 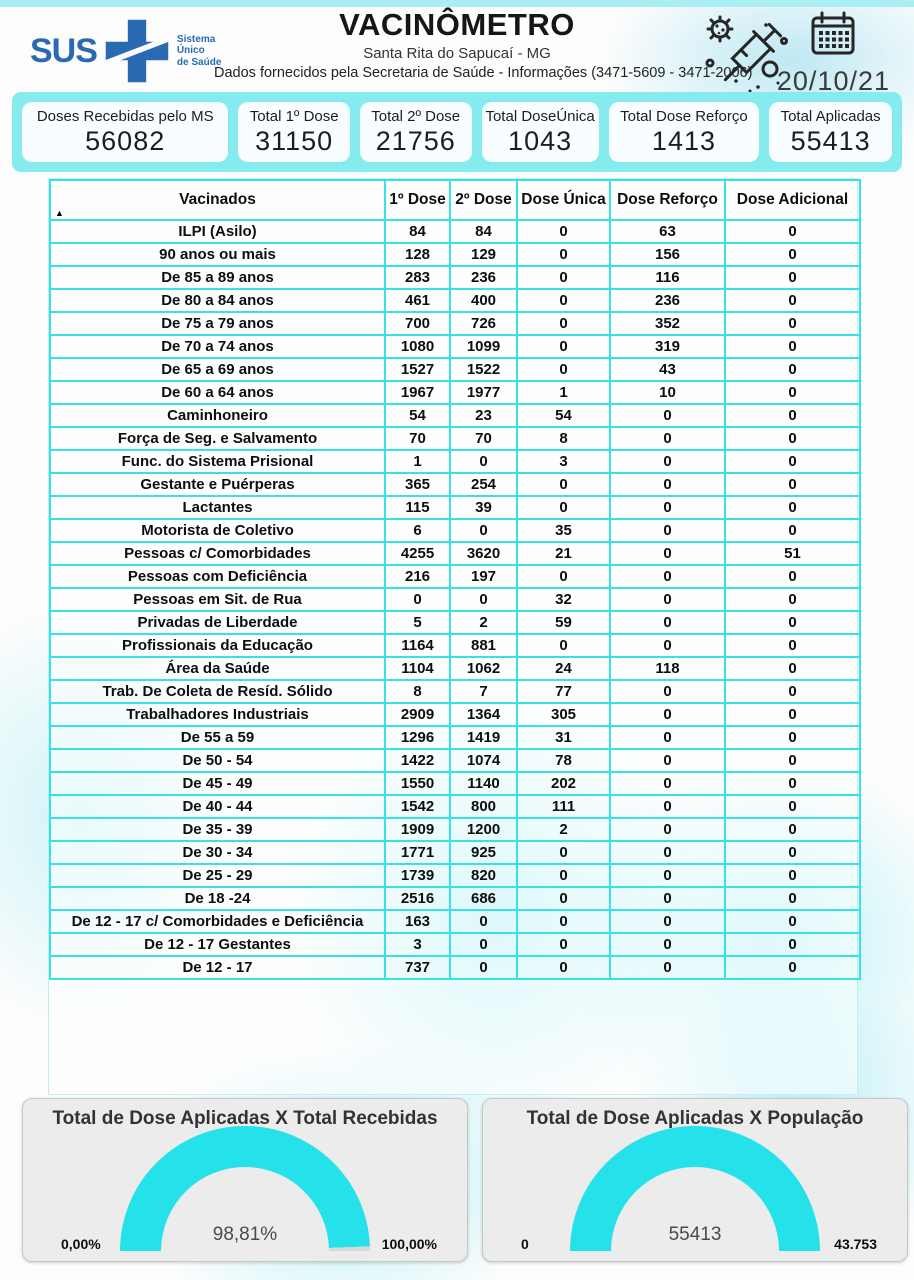 I want to click on row-value: 1909, so click(x=417, y=829).